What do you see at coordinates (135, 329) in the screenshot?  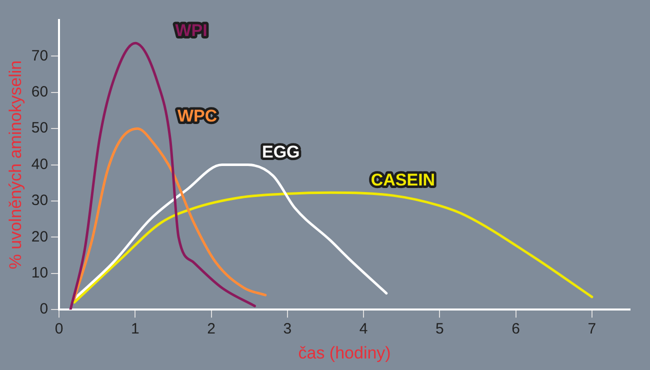 I see `x-tick-label: 1` at bounding box center [135, 329].